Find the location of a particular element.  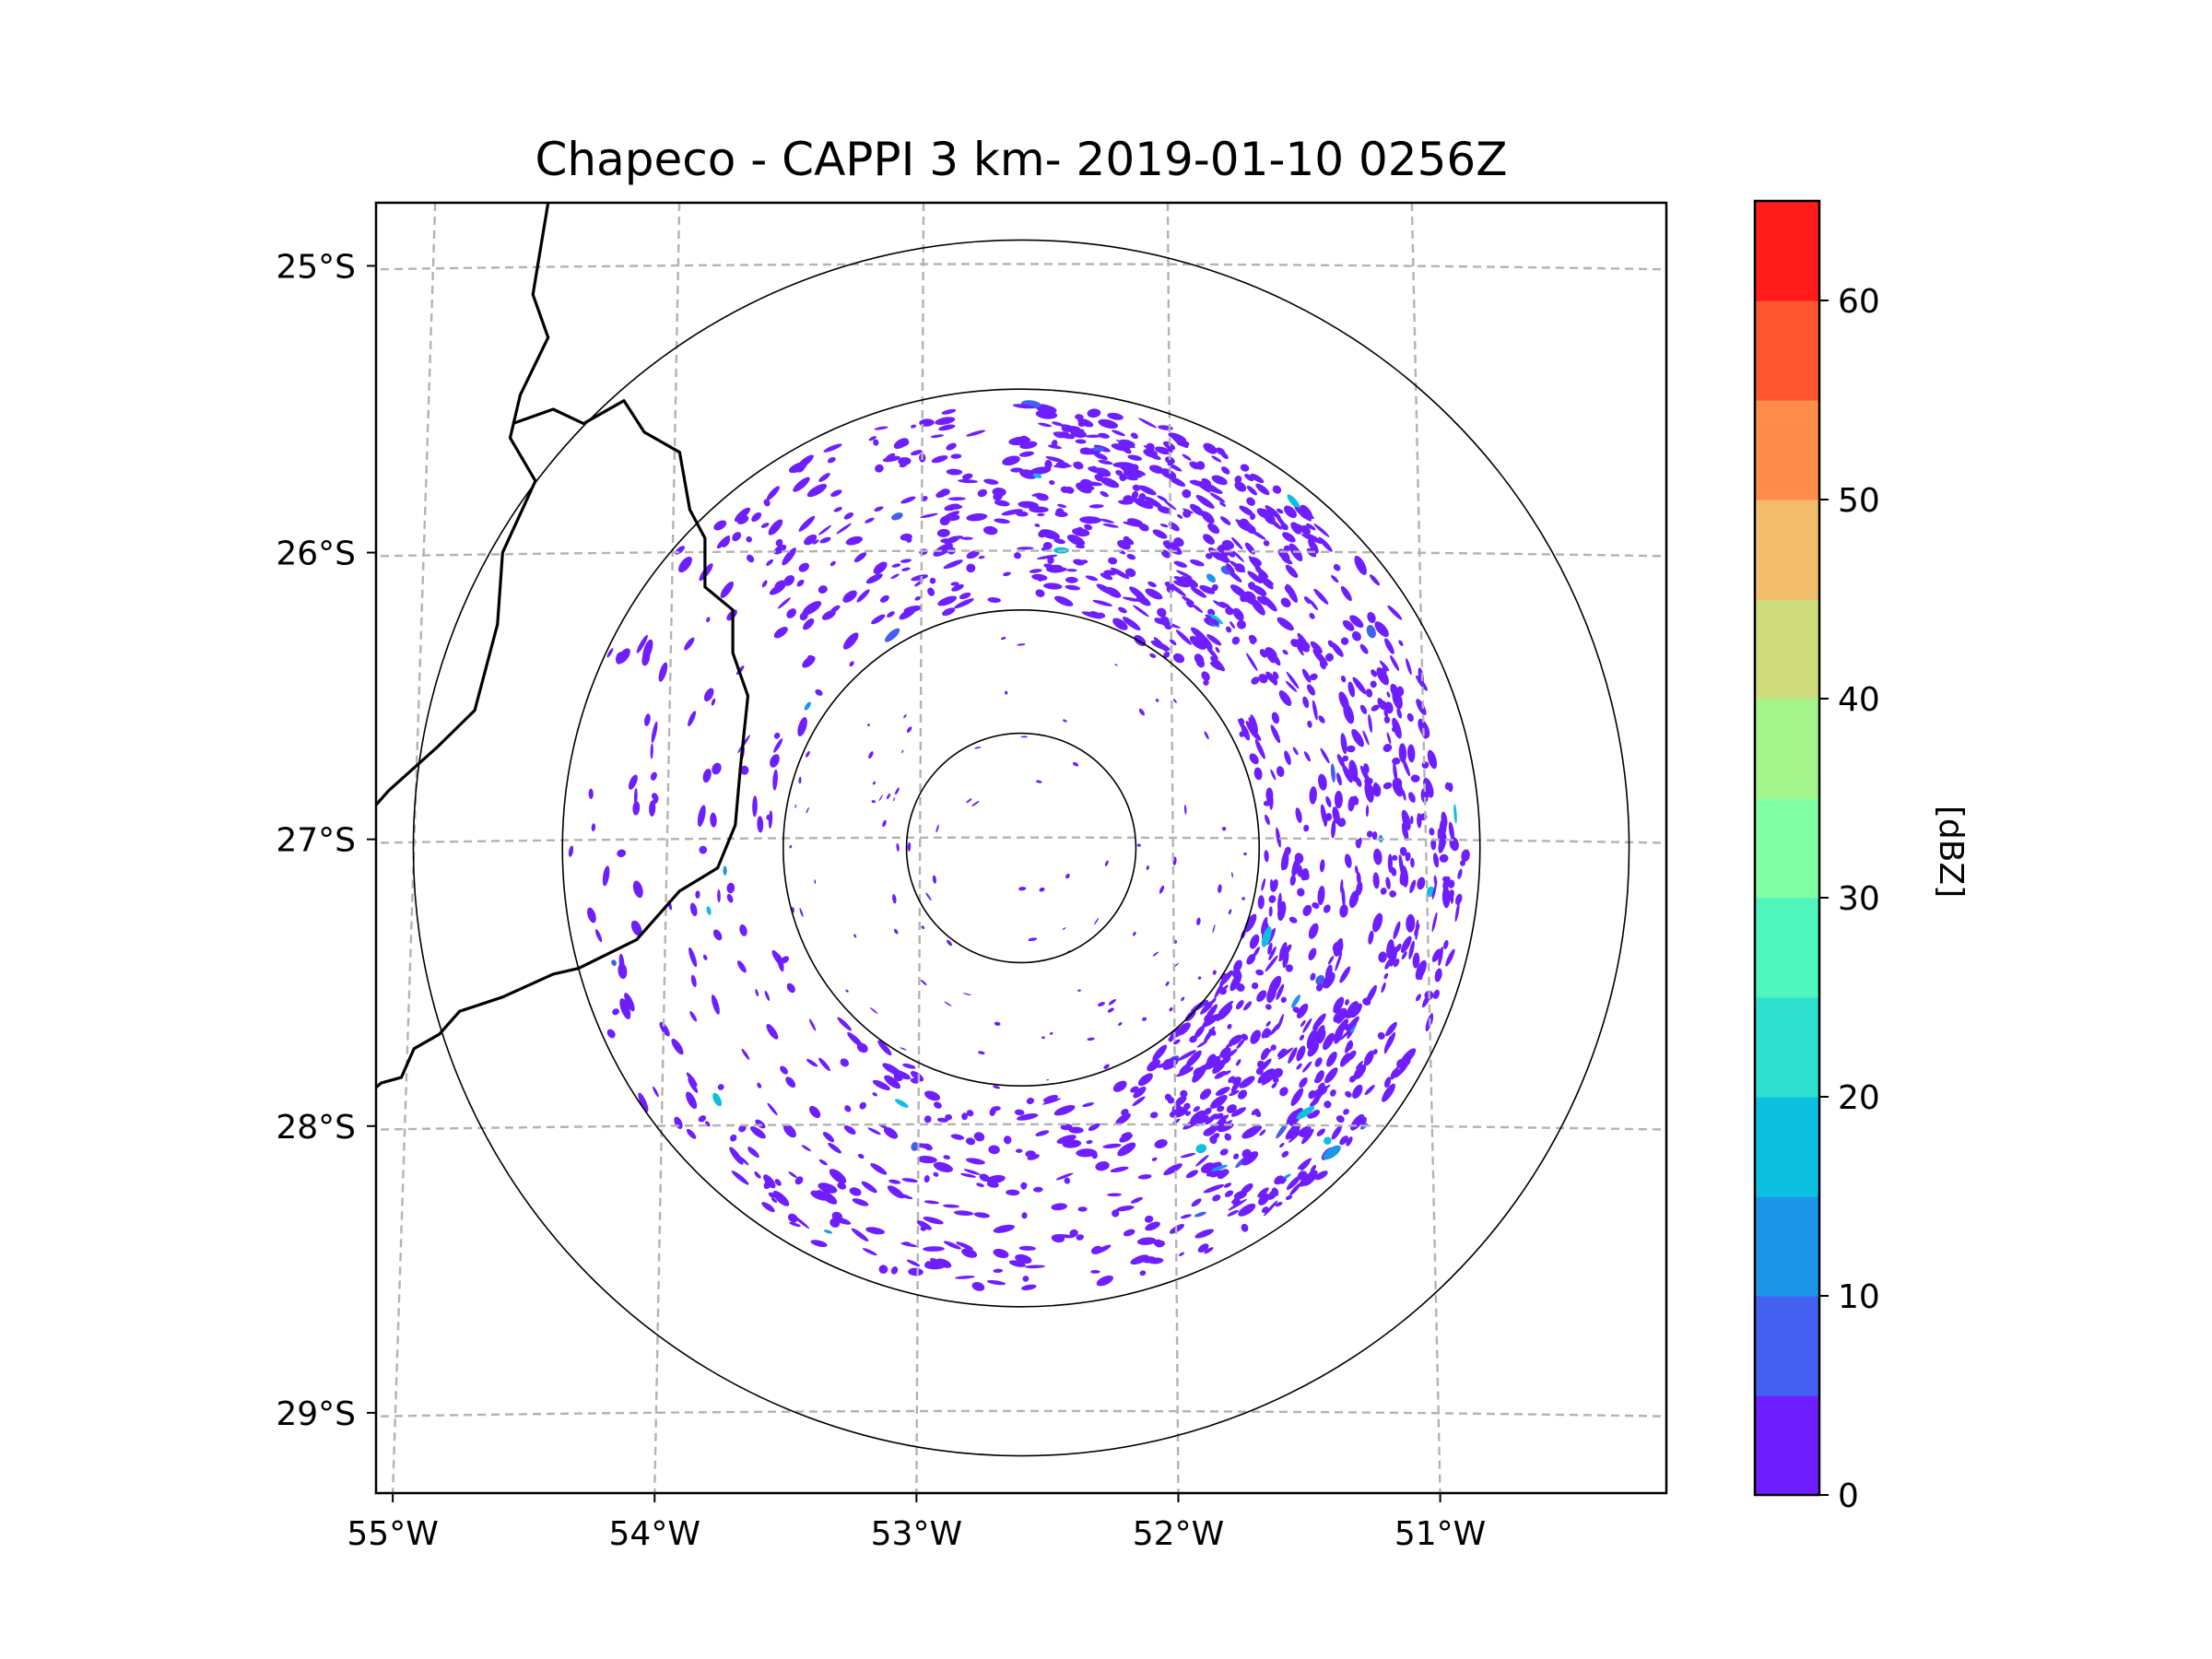

colorbar-tick-label: 50 is located at coordinates (1859, 501).